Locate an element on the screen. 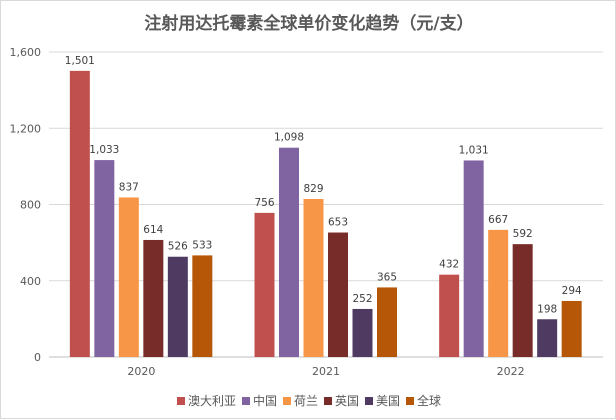  legend-label: 美国 is located at coordinates (388, 401).